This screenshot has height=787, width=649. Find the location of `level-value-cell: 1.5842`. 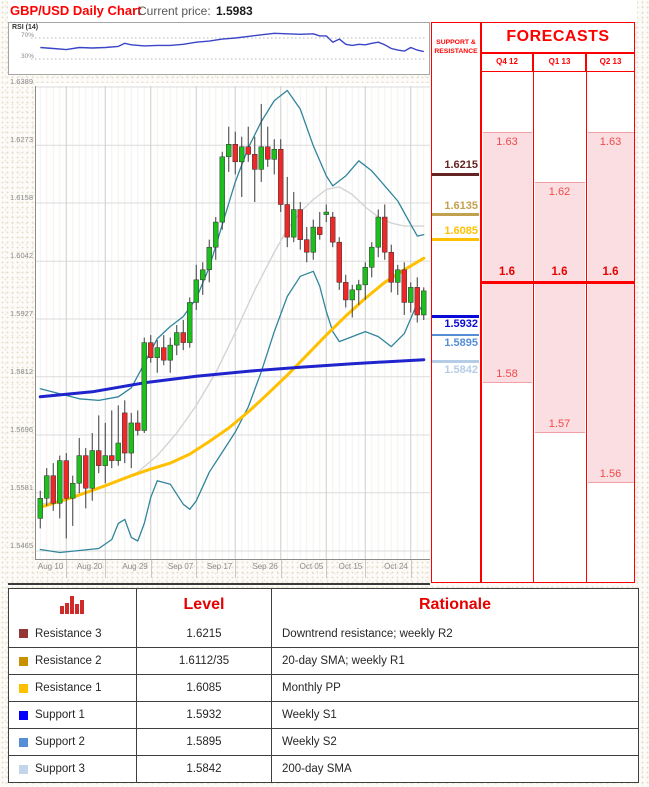

level-value-cell: 1.5842 is located at coordinates (204, 768).